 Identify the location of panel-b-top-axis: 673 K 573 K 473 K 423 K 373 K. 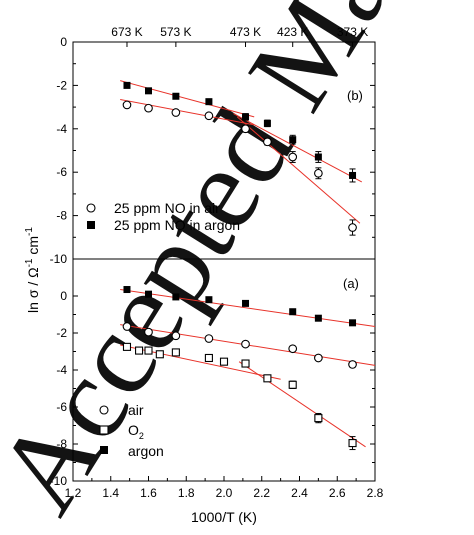
(239, 36).